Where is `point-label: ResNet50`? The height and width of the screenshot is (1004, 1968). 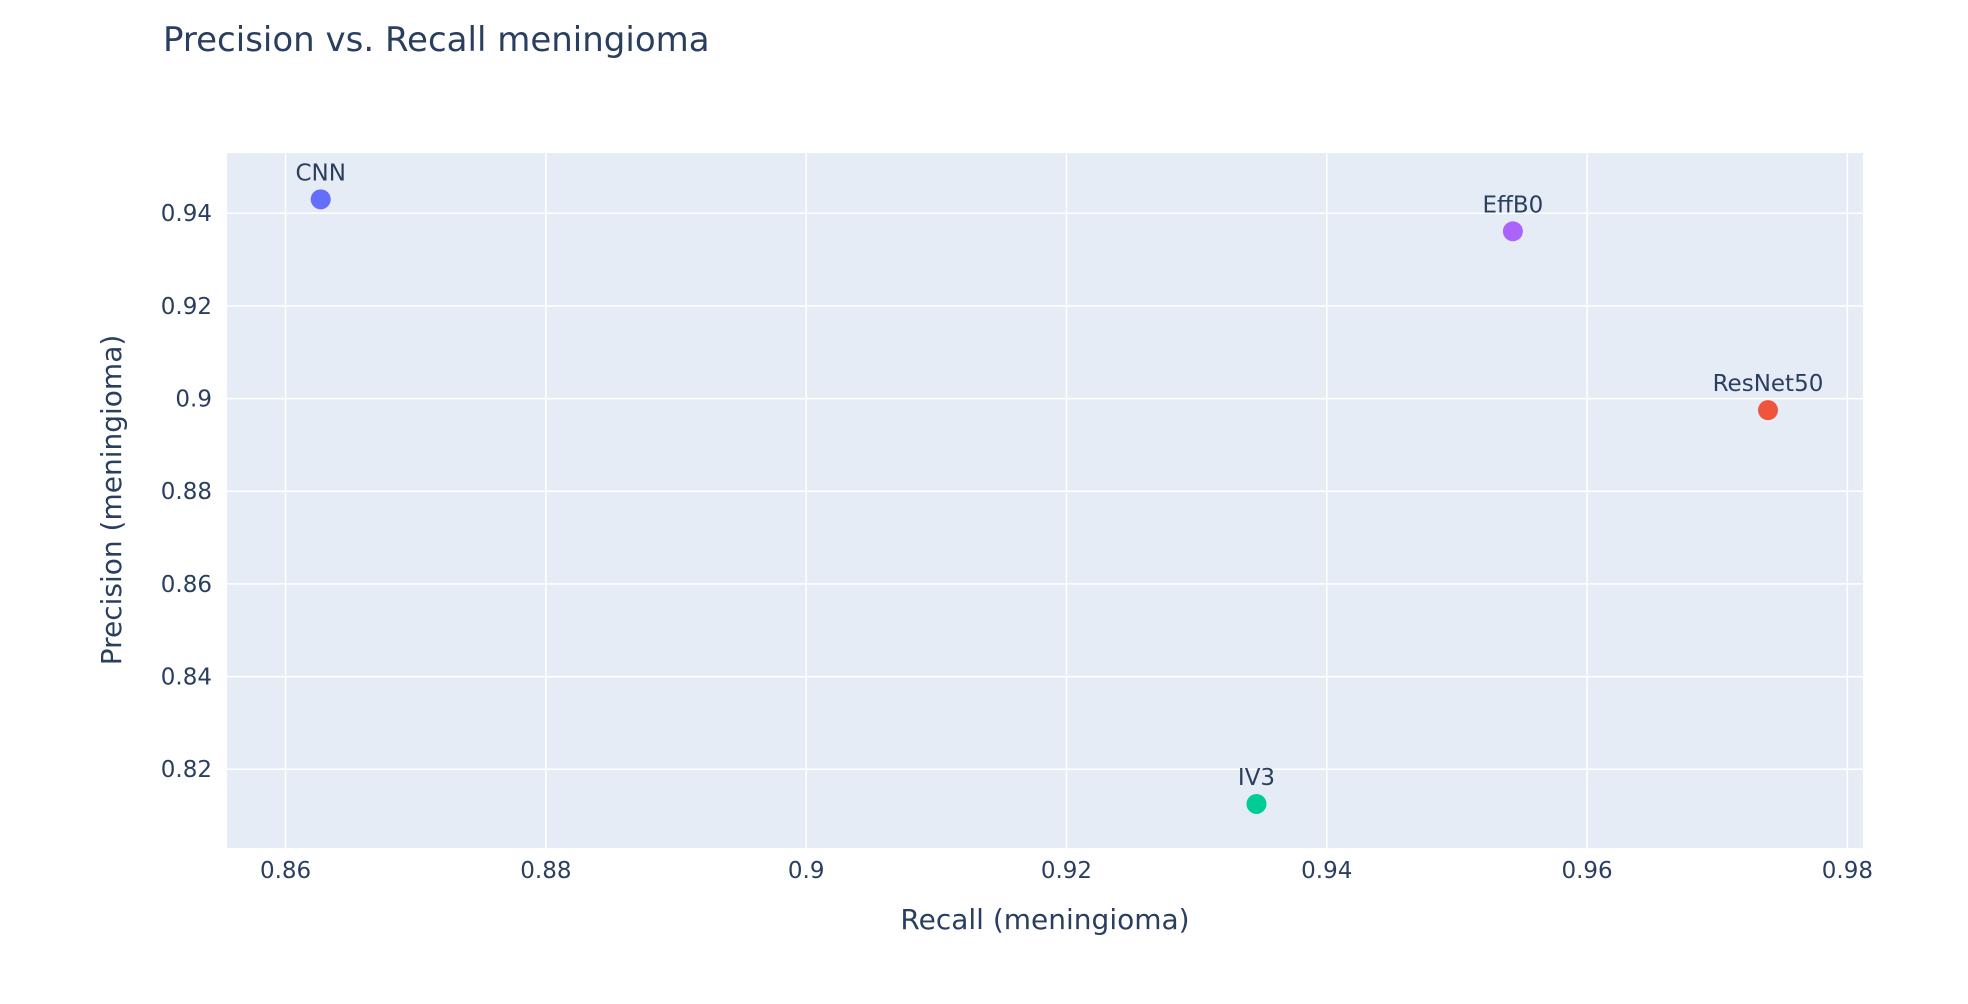 point-label: ResNet50 is located at coordinates (1768, 384).